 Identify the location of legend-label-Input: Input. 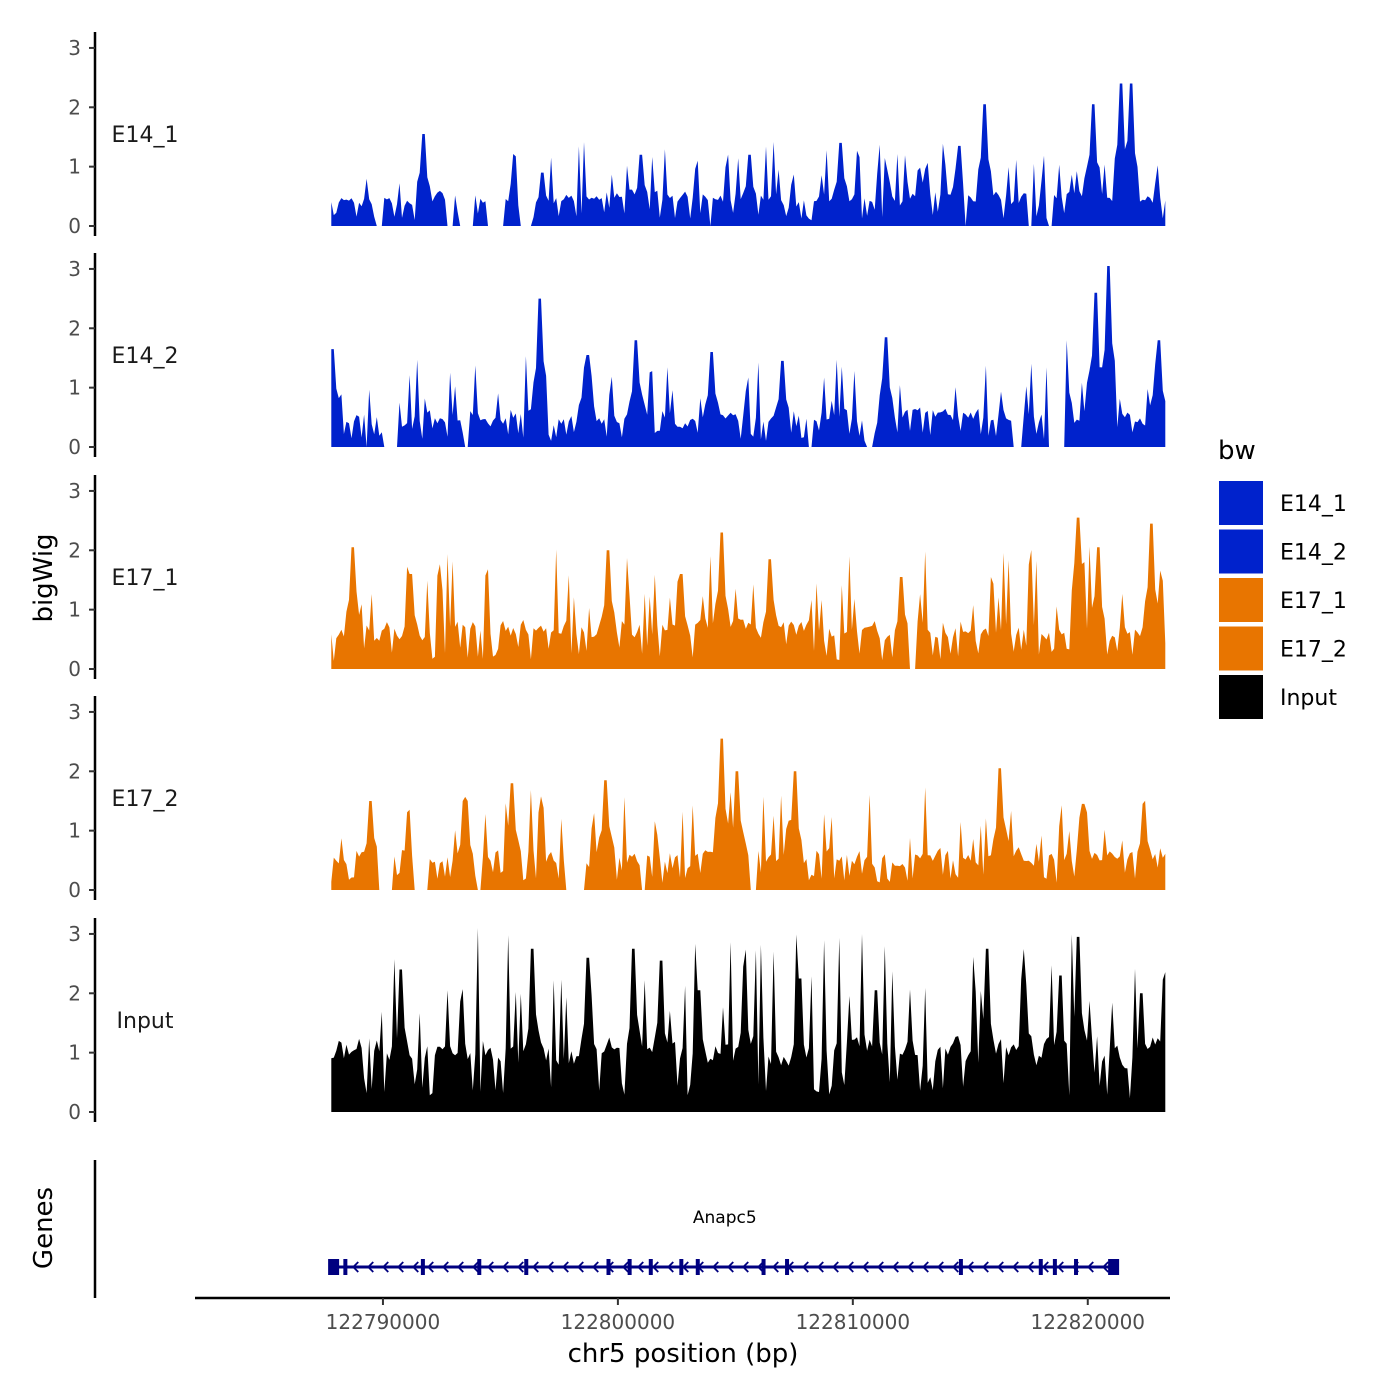
(1308, 698).